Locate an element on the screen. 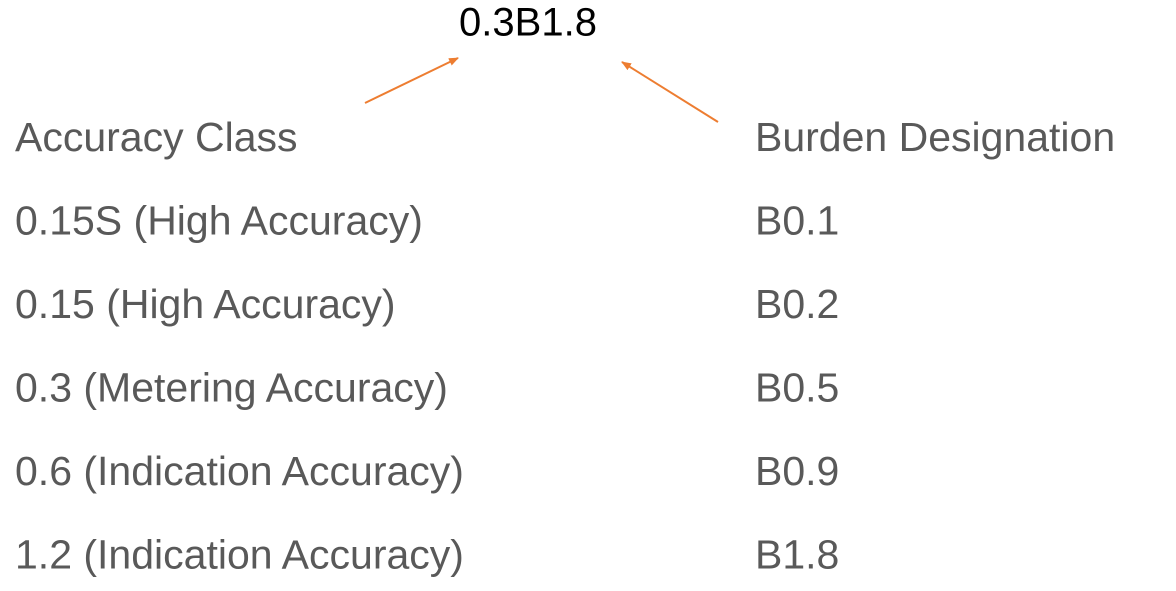 This screenshot has width=1176, height=591. table-cell: 0.15S (High Accuracy) is located at coordinates (219, 220).